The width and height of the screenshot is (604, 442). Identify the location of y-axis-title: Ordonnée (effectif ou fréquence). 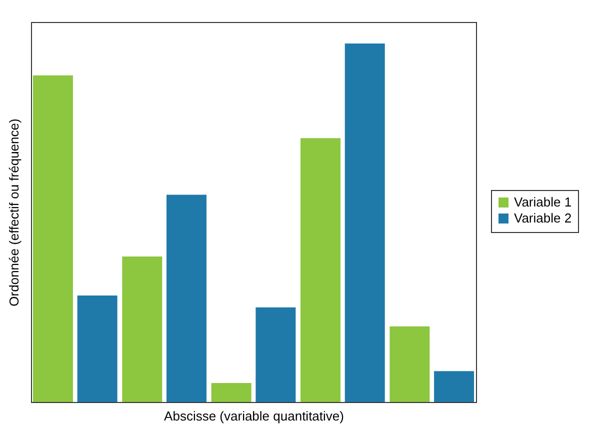
(14, 212).